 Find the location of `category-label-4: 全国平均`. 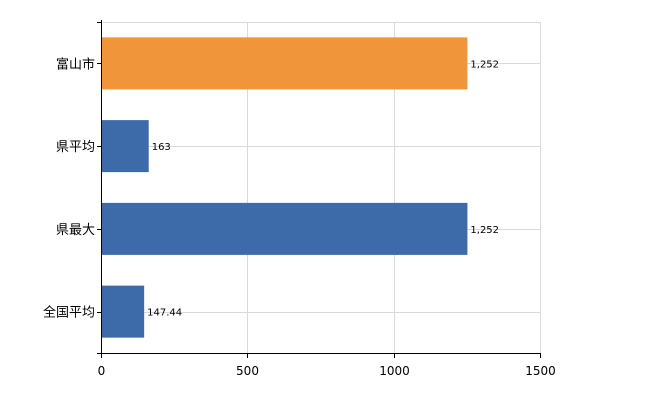

category-label-4: 全国平均 is located at coordinates (69, 313).